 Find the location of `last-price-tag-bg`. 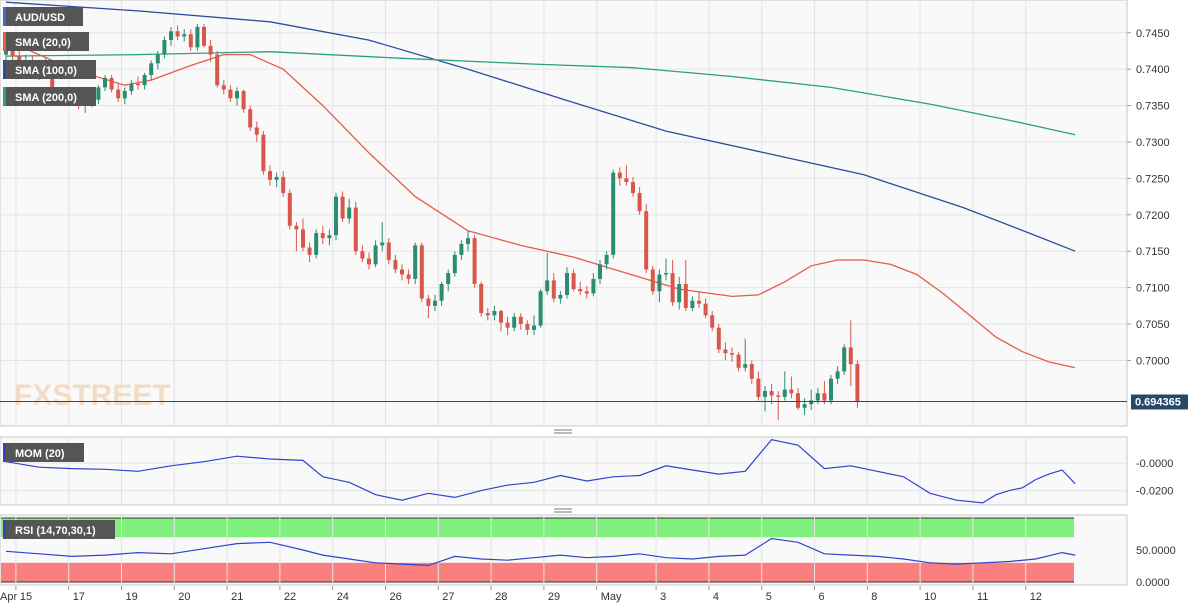

last-price-tag-bg is located at coordinates (1159, 402).